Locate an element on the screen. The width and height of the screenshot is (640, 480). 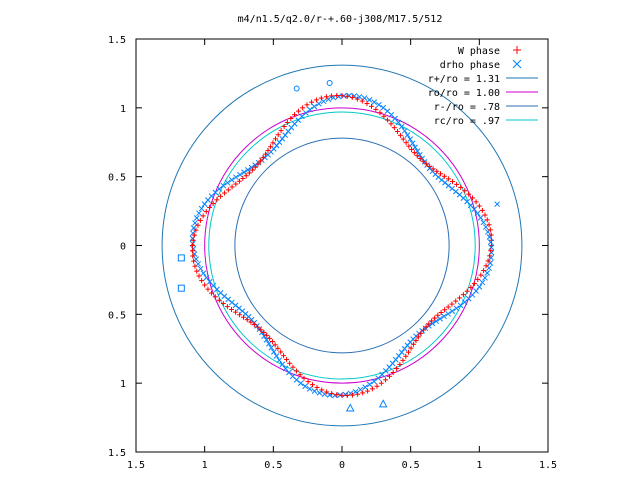
legend-label: drho phase is located at coordinates (470, 65).